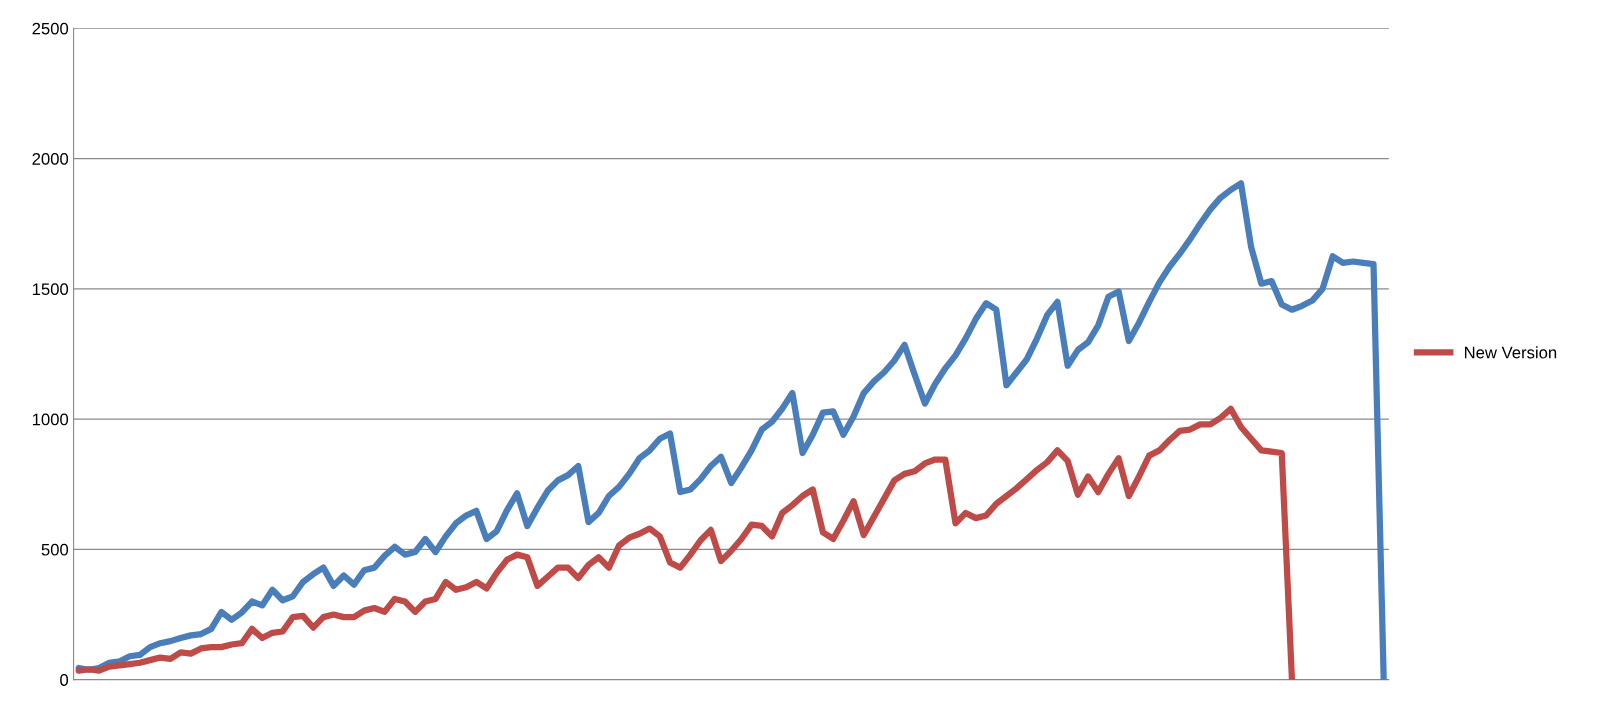 The image size is (1600, 708). I want to click on y-tick-label: 2500, so click(50, 28).